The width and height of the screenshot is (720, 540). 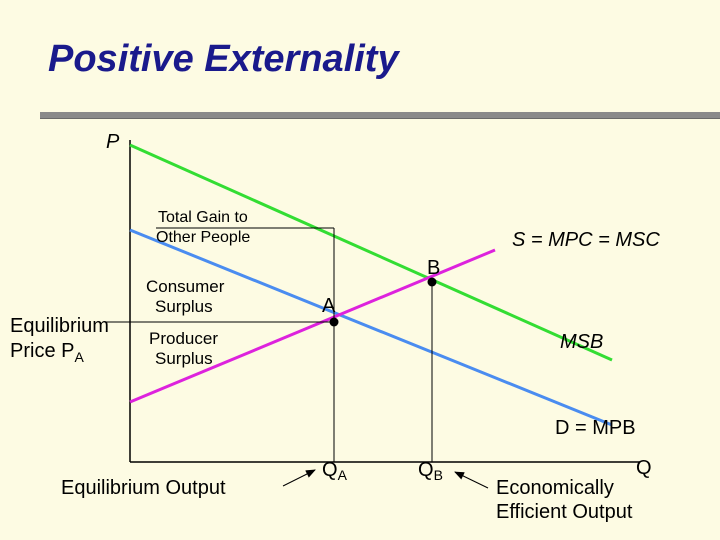 What do you see at coordinates (432, 282) in the screenshot?
I see `point-b-marker` at bounding box center [432, 282].